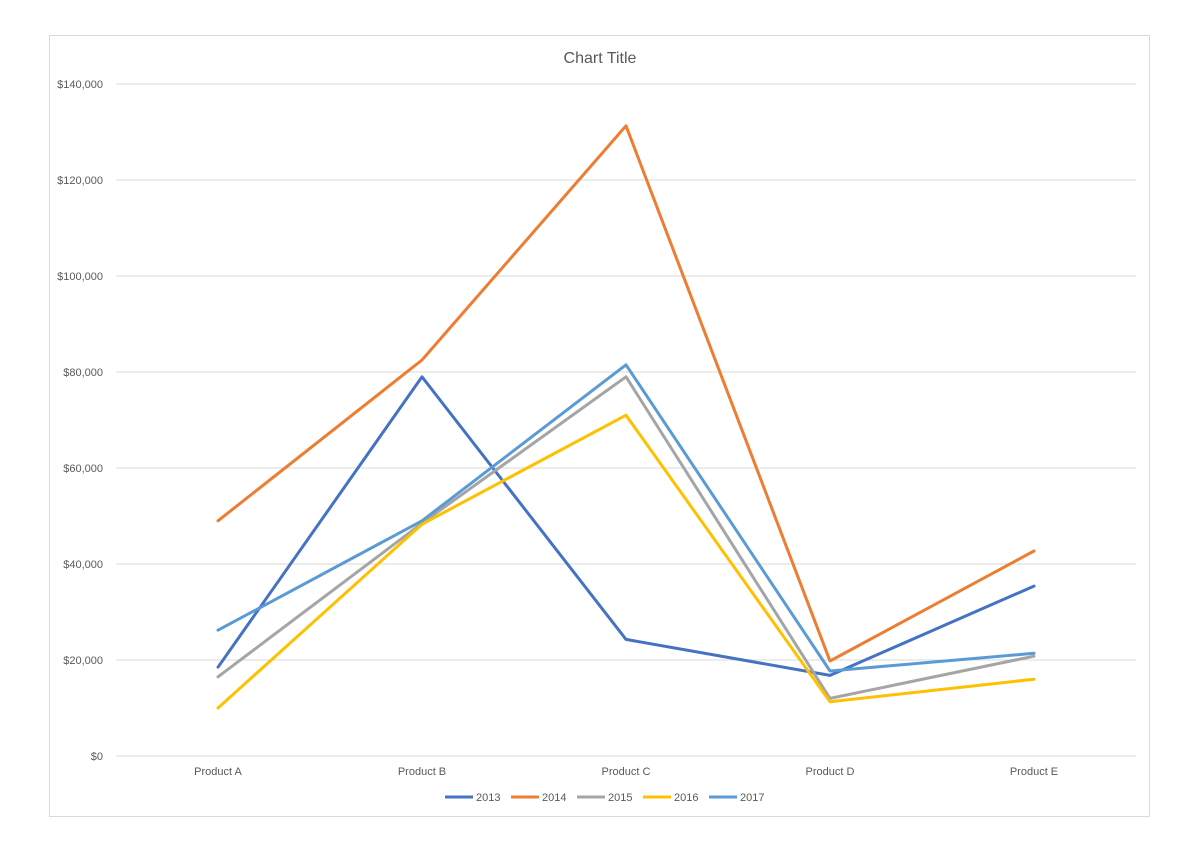 The height and width of the screenshot is (853, 1200). What do you see at coordinates (600, 58) in the screenshot?
I see `chart-title: Chart Title` at bounding box center [600, 58].